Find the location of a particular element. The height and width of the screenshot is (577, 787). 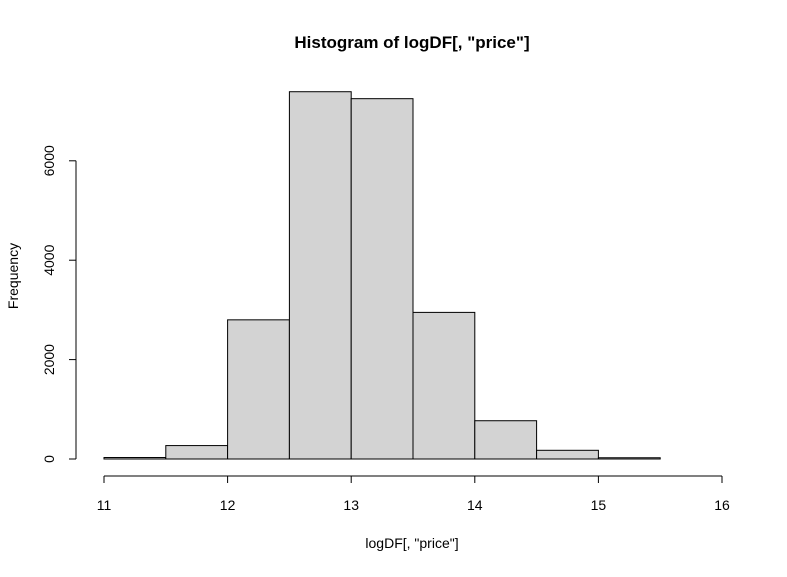

y-tick-label: 0 is located at coordinates (49, 459).